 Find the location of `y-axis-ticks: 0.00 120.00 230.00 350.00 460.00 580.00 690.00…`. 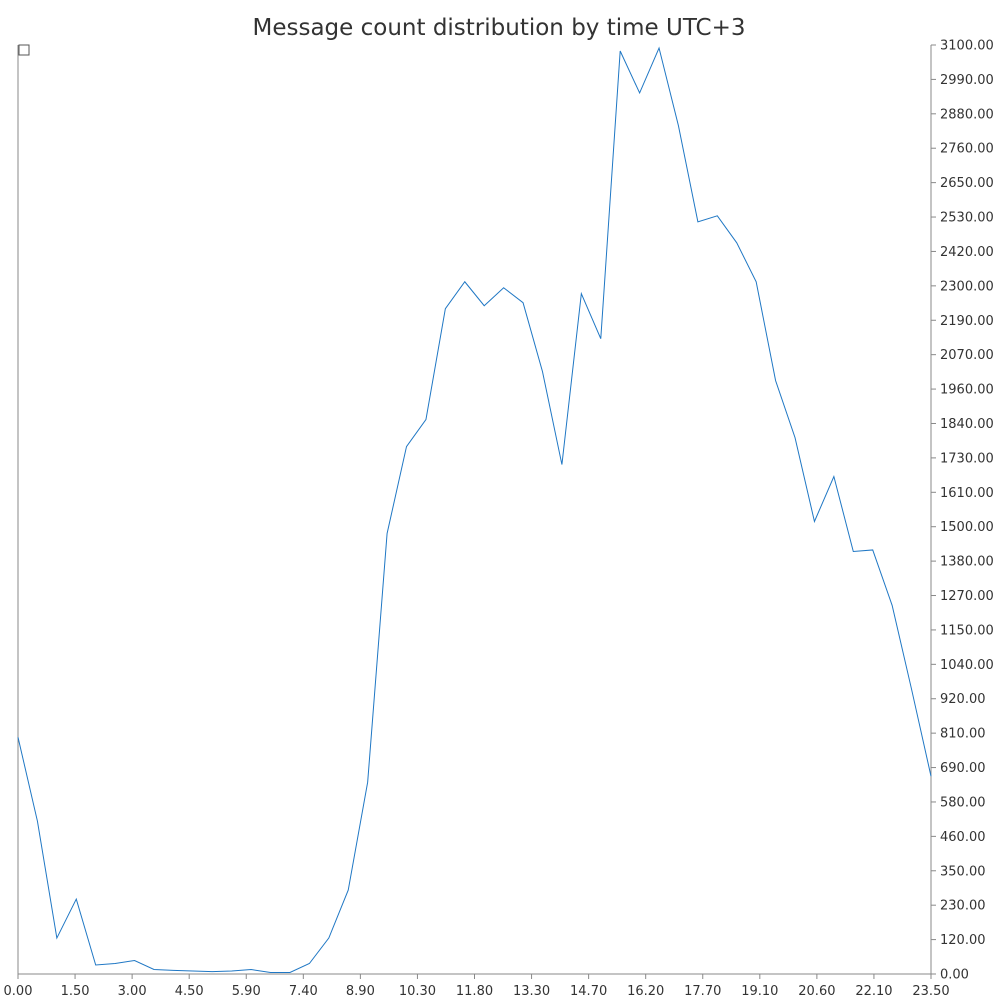

y-axis-ticks: 0.00 120.00 230.00 350.00 460.00 580.00 690.00… is located at coordinates (962, 511).